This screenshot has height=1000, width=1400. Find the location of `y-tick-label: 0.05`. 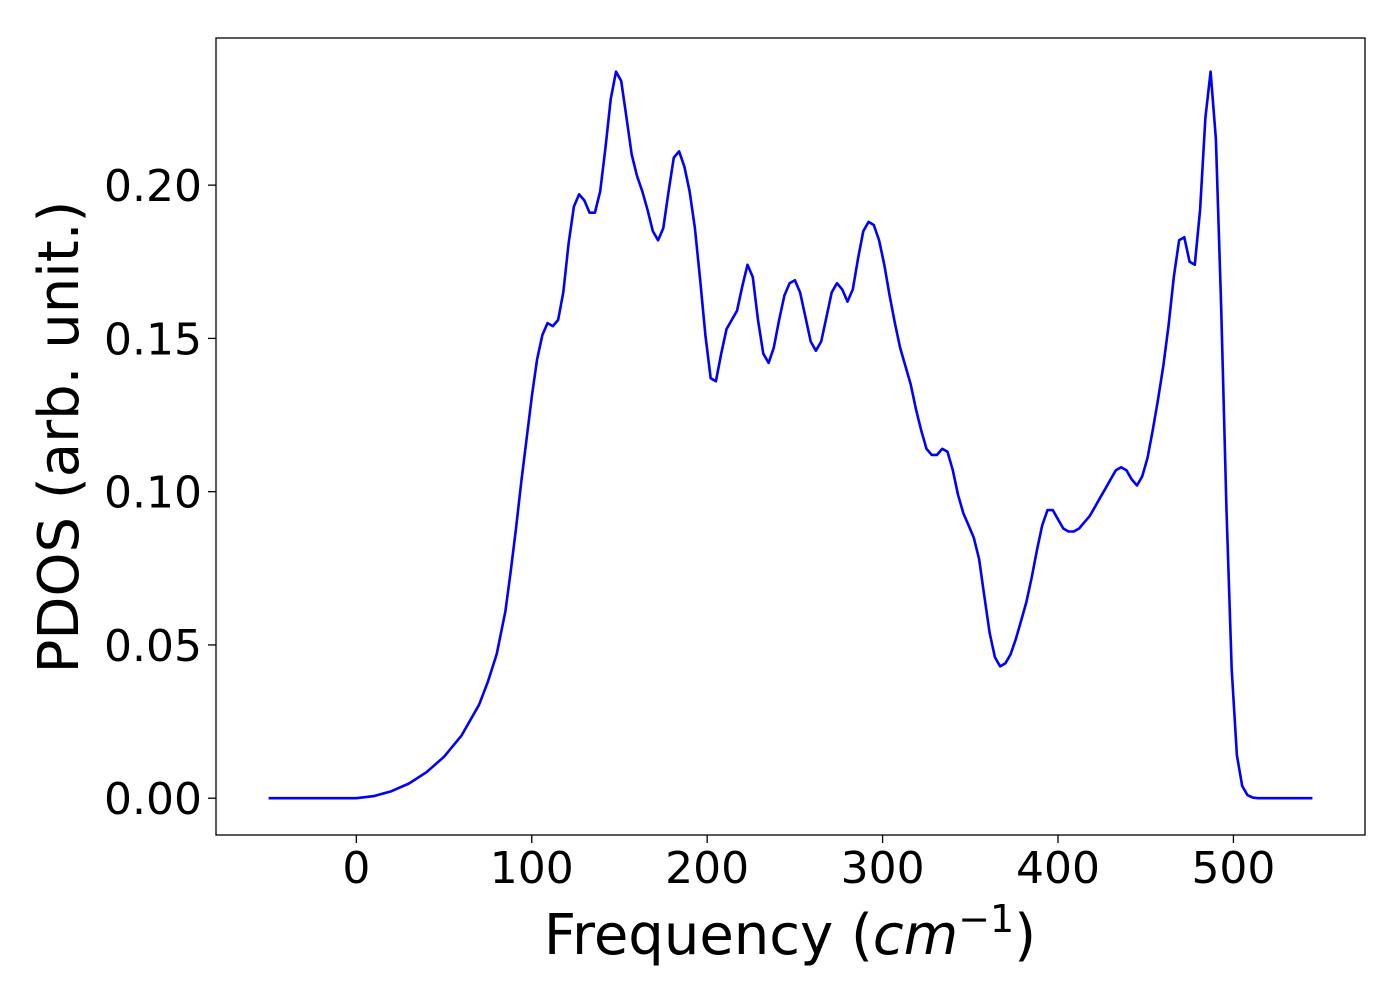

y-tick-label: 0.05 is located at coordinates (153, 646).